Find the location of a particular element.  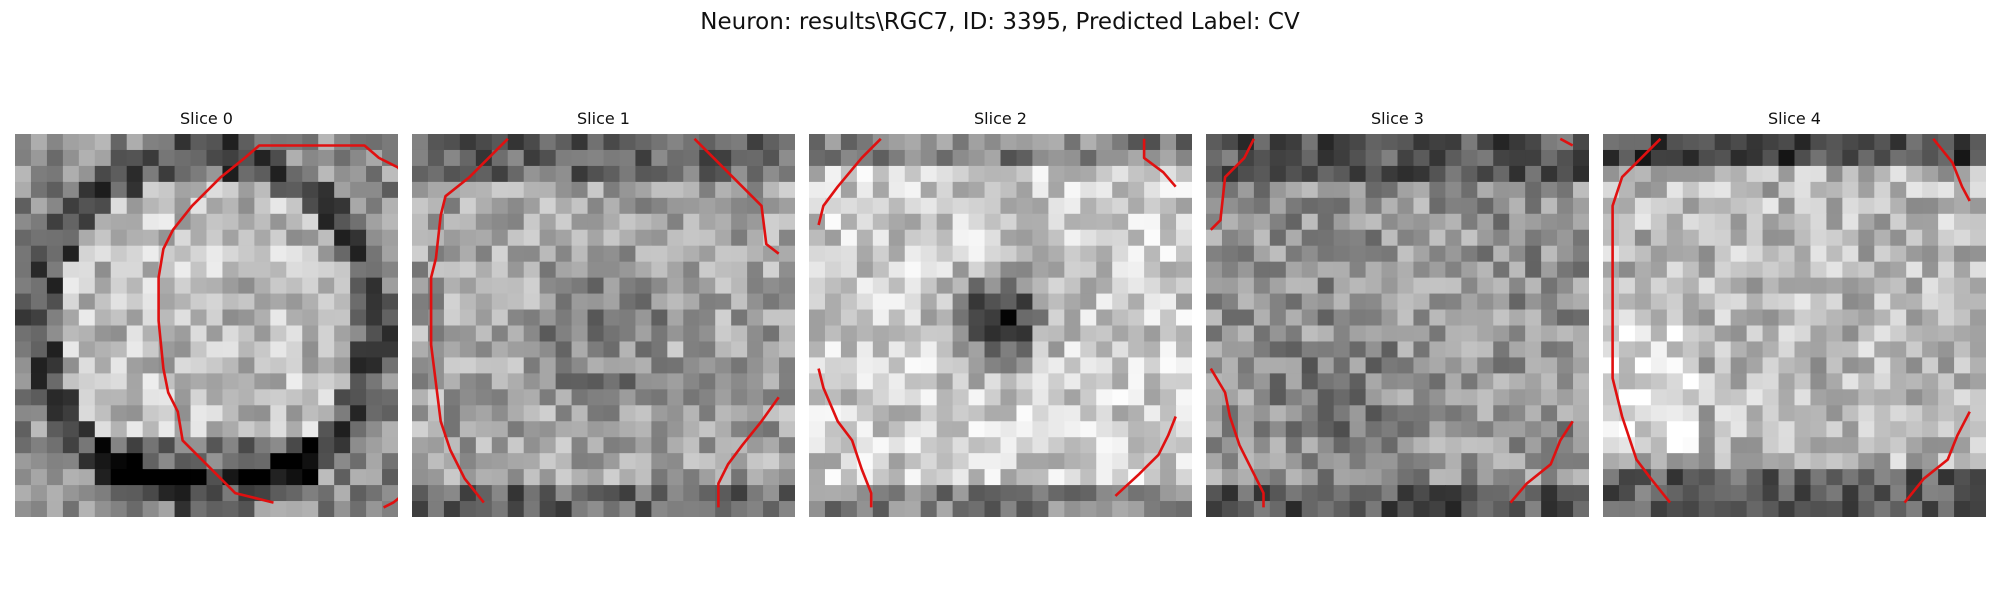

slice-panel: Slice 1 is located at coordinates (603, 314).